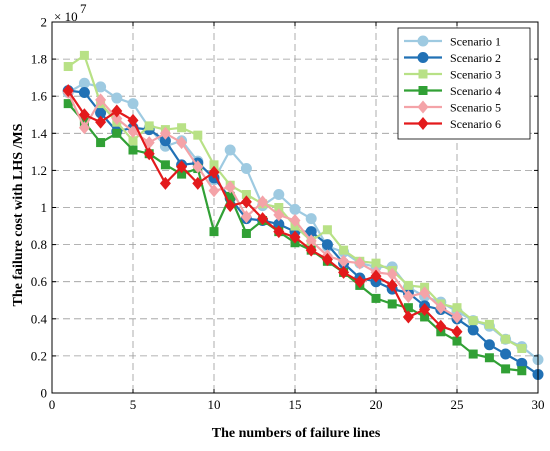  What do you see at coordinates (39, 318) in the screenshot?
I see `y-tick-label: 0.4` at bounding box center [39, 318].